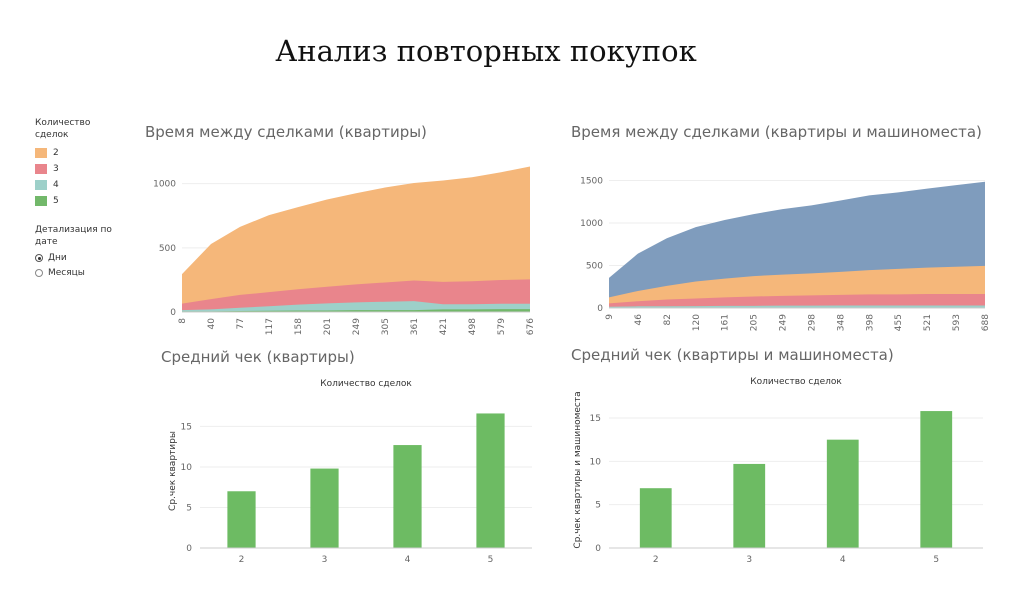 The height and width of the screenshot is (598, 1024). What do you see at coordinates (66, 272) in the screenshot?
I see `radio-label: Месяцы` at bounding box center [66, 272].